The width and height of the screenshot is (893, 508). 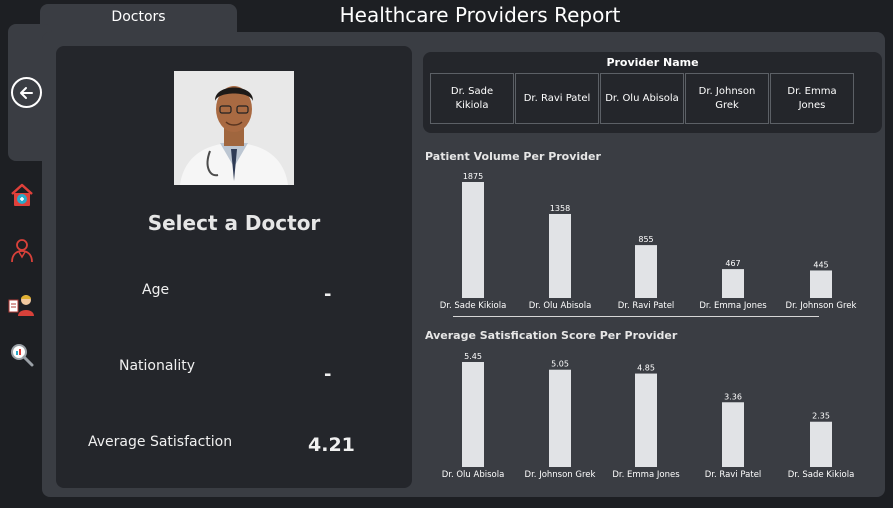 I want to click on nav-item-doctors, so click(x=22, y=250).